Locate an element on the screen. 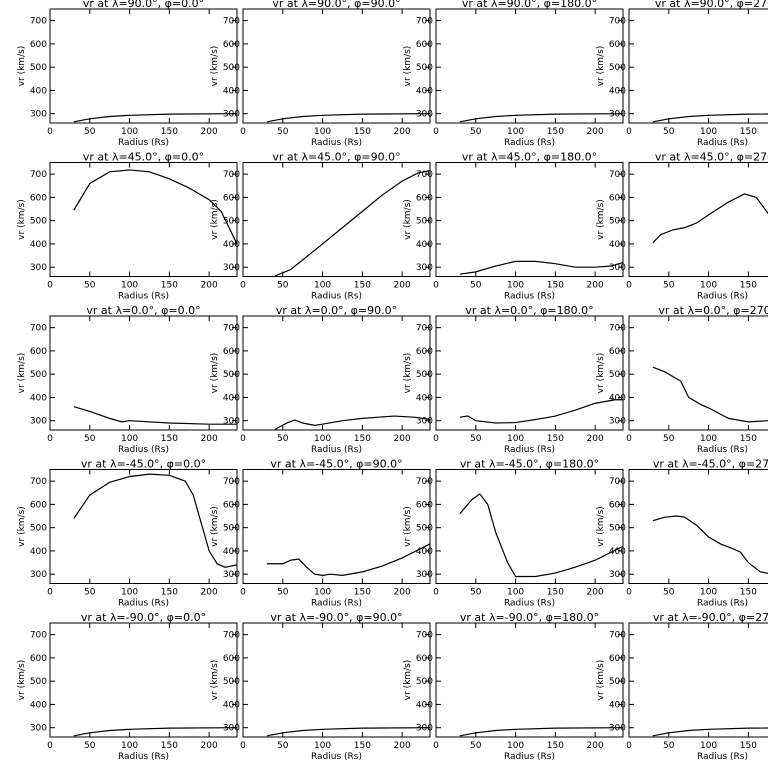  chart-title: vr at λ=-45.0°, φ=270.0° is located at coordinates (710, 464).